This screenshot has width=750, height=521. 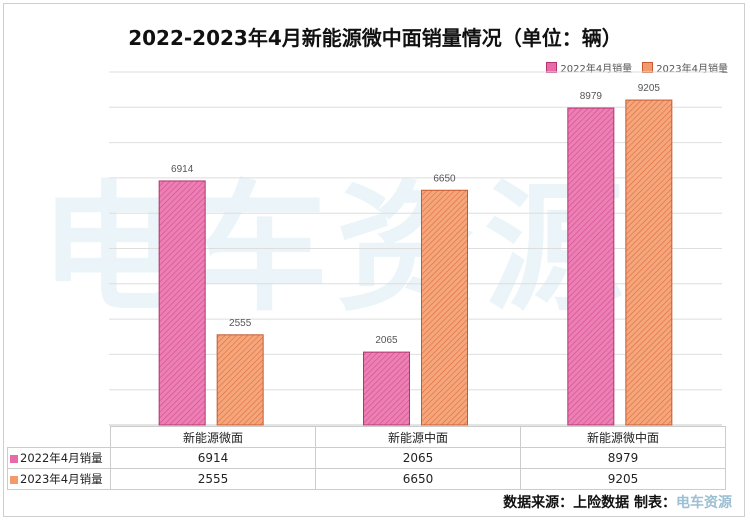 What do you see at coordinates (61, 479) in the screenshot?
I see `table-row-label-text: 2023年4月销量` at bounding box center [61, 479].